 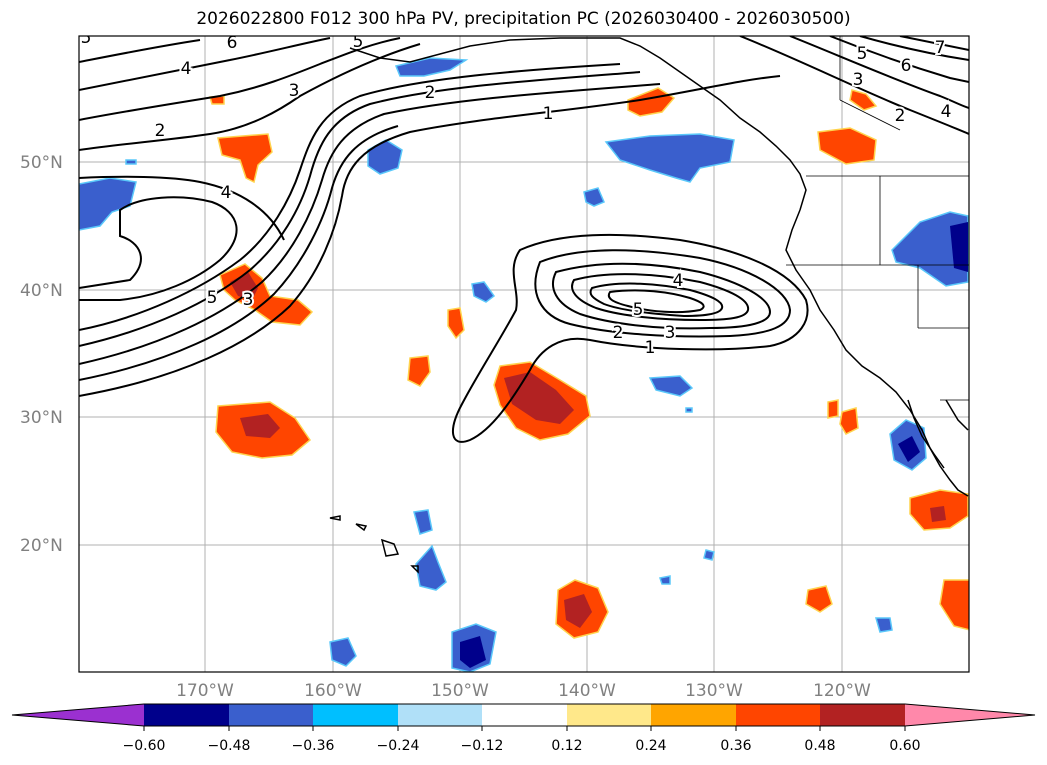 I want to click on lat-label: 30°N, so click(x=41, y=418).